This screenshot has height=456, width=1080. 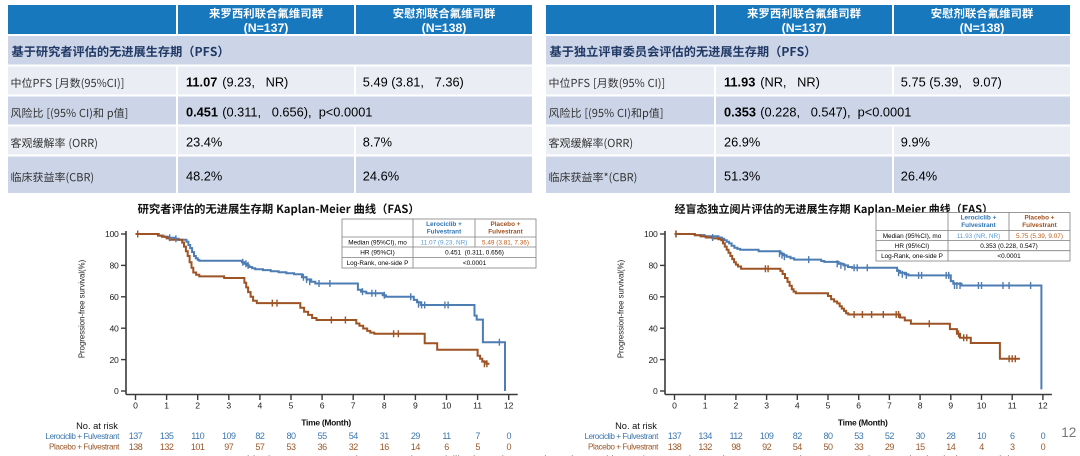 I want to click on svg-text: 0.353 (0.228, 0.547), so click(x=1009, y=246).